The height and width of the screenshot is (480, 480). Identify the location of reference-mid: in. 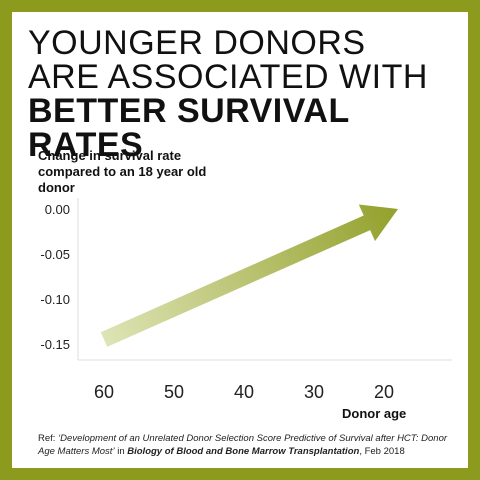
(121, 451).